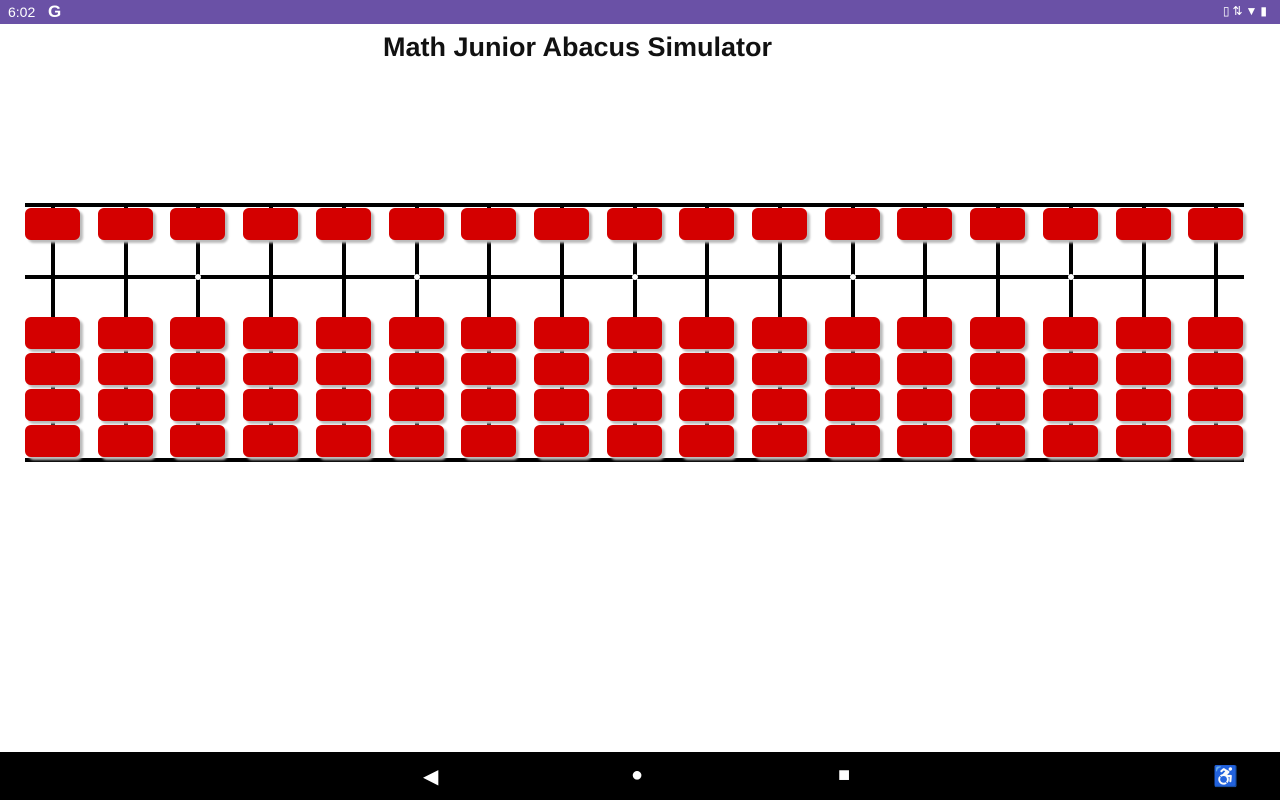  What do you see at coordinates (431, 777) in the screenshot?
I see `back-button: ◀` at bounding box center [431, 777].